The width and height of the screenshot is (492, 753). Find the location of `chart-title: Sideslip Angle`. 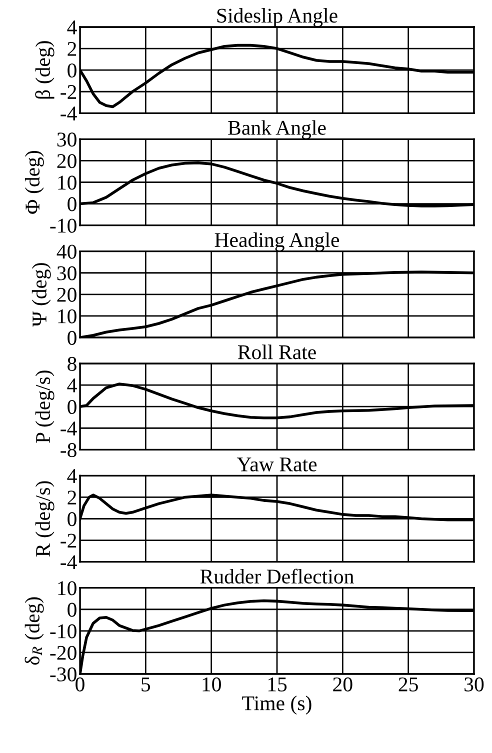

chart-title: Sideslip Angle is located at coordinates (277, 17).